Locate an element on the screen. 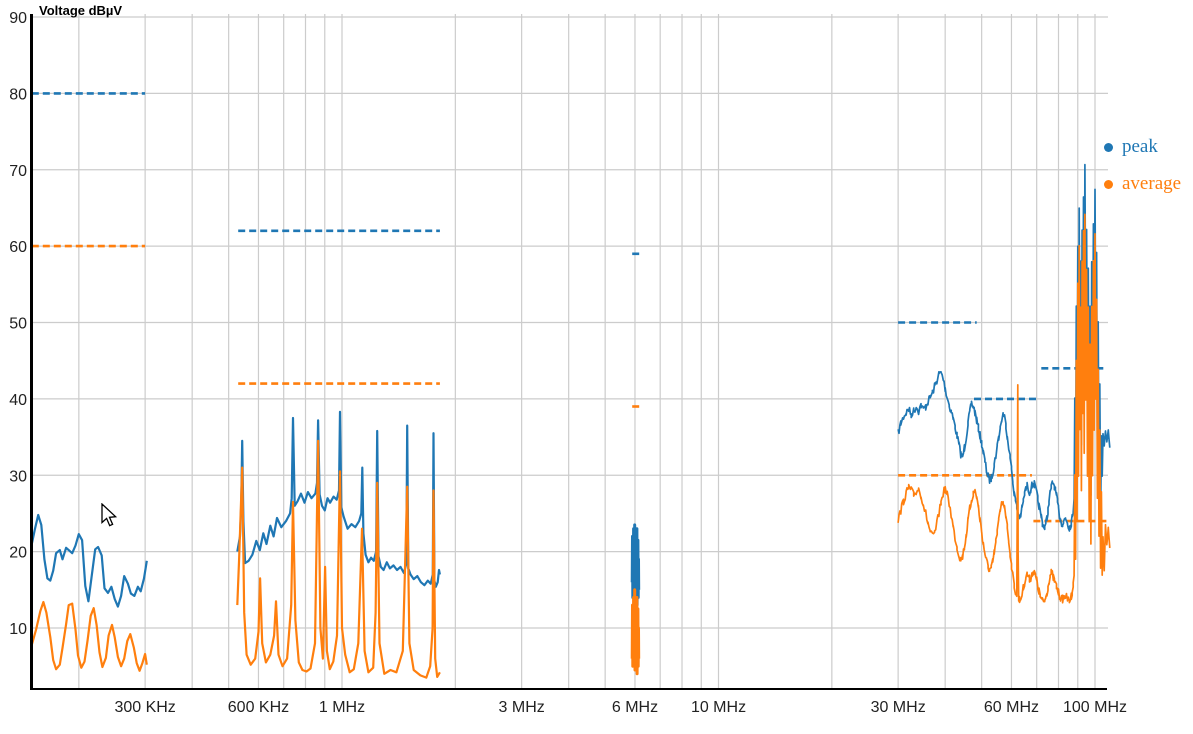 This screenshot has width=1193, height=734. chart-legend: peak average is located at coordinates (1142, 173).